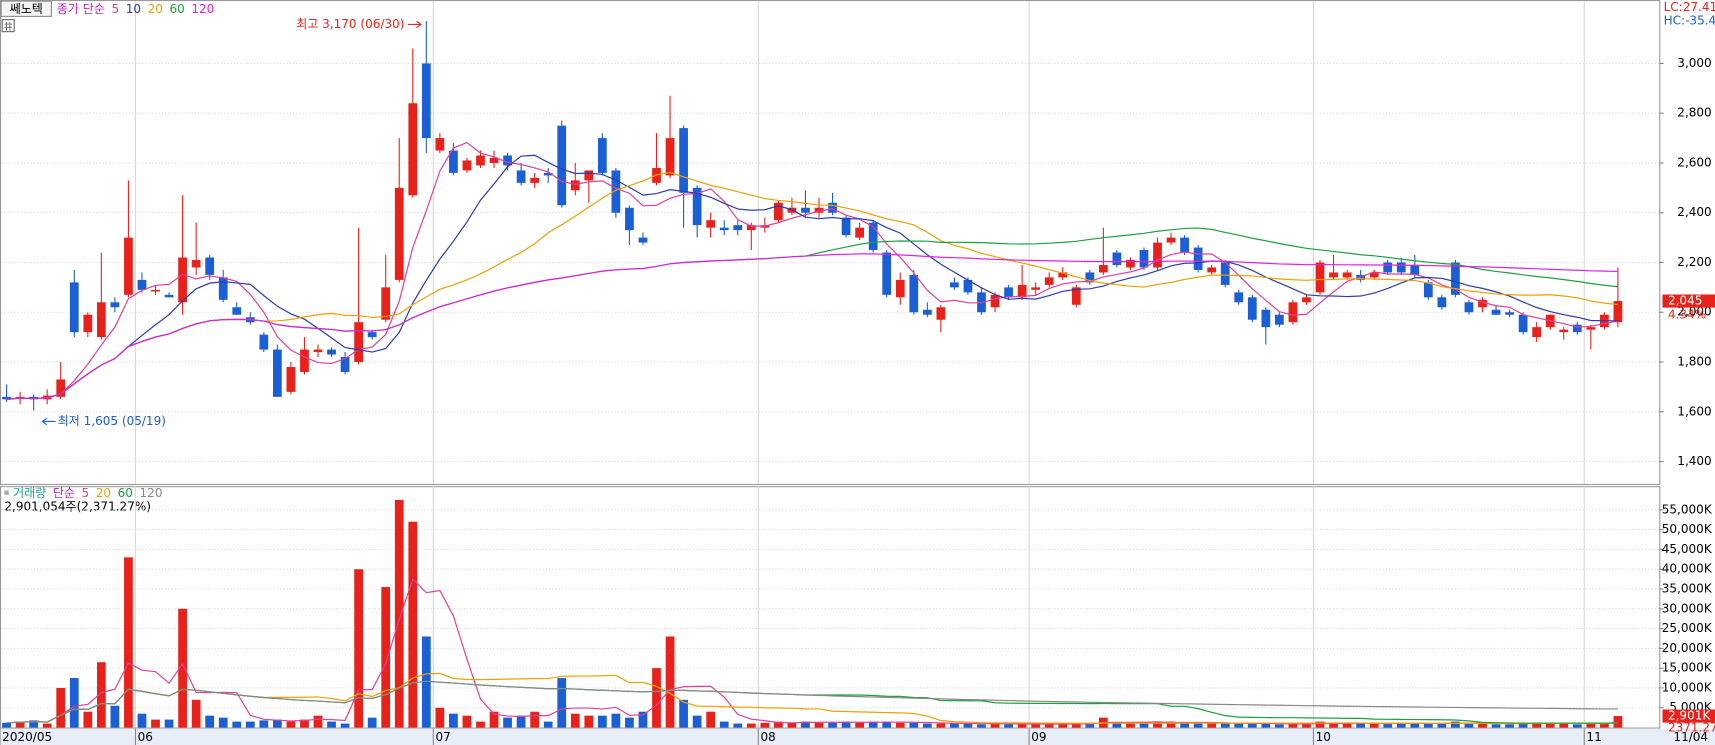  I want to click on x-tick-label: 09, so click(1038, 737).